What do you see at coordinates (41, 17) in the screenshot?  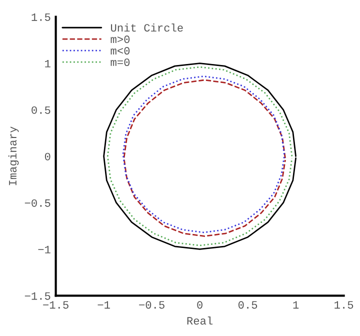 I see `y-tick-label: 1.5` at bounding box center [41, 17].